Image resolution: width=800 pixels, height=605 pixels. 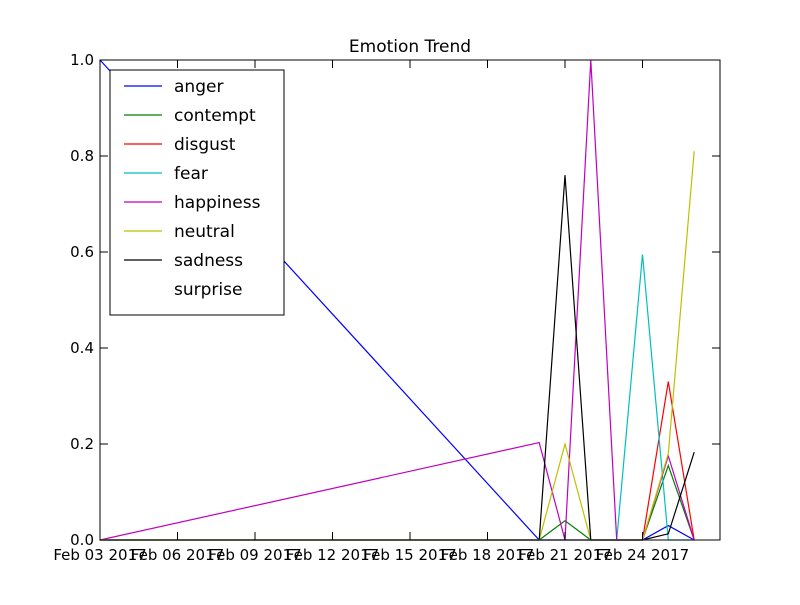 What do you see at coordinates (99, 555) in the screenshot?
I see `x-tick-label: Feb 03 2017` at bounding box center [99, 555].